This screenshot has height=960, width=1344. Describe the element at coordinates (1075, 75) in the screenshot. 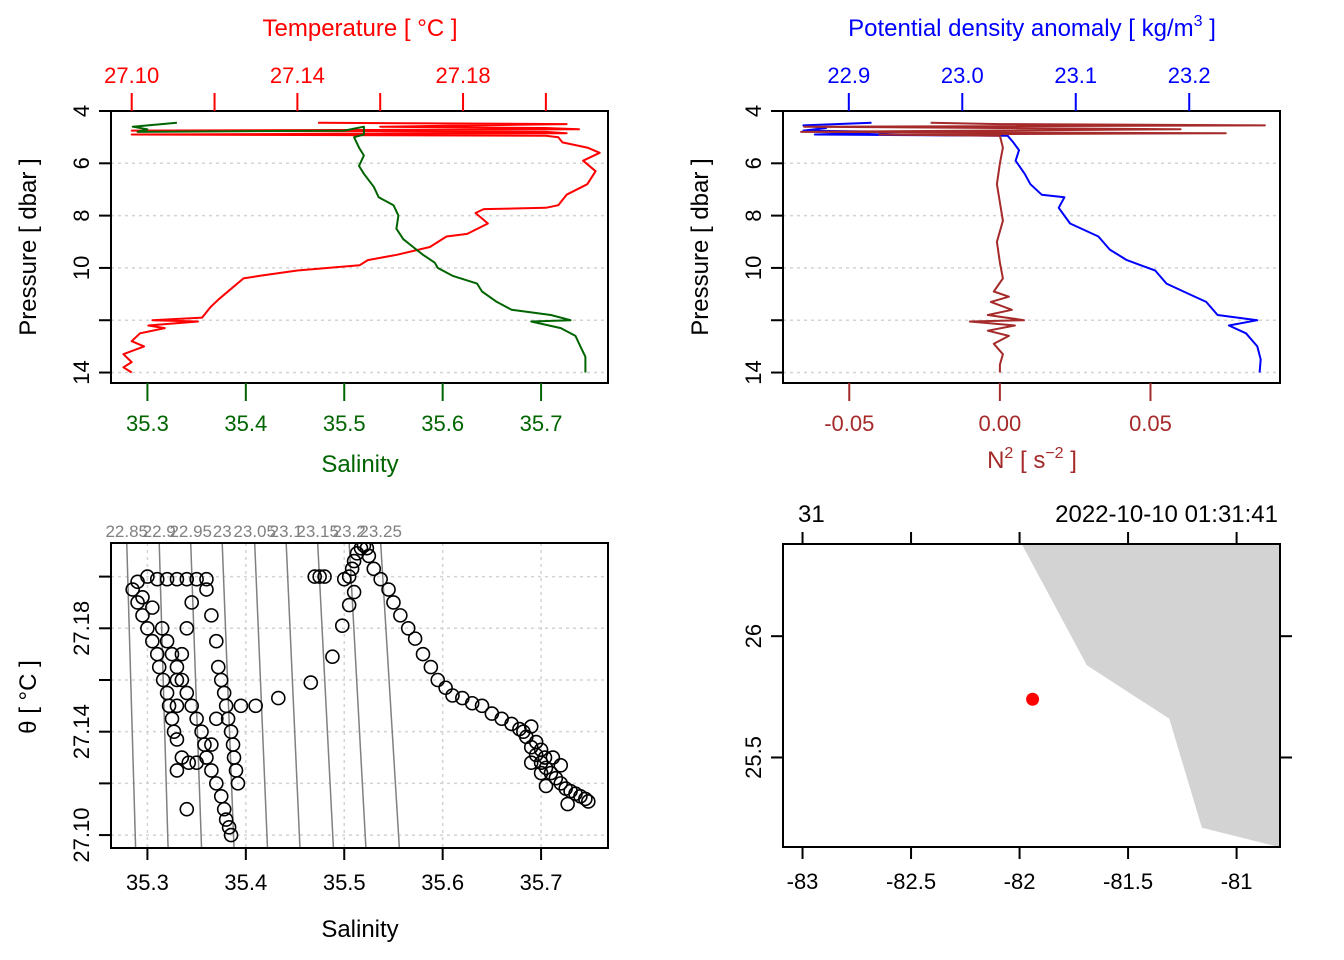

I see `top-tick-label: 23.1` at that location.